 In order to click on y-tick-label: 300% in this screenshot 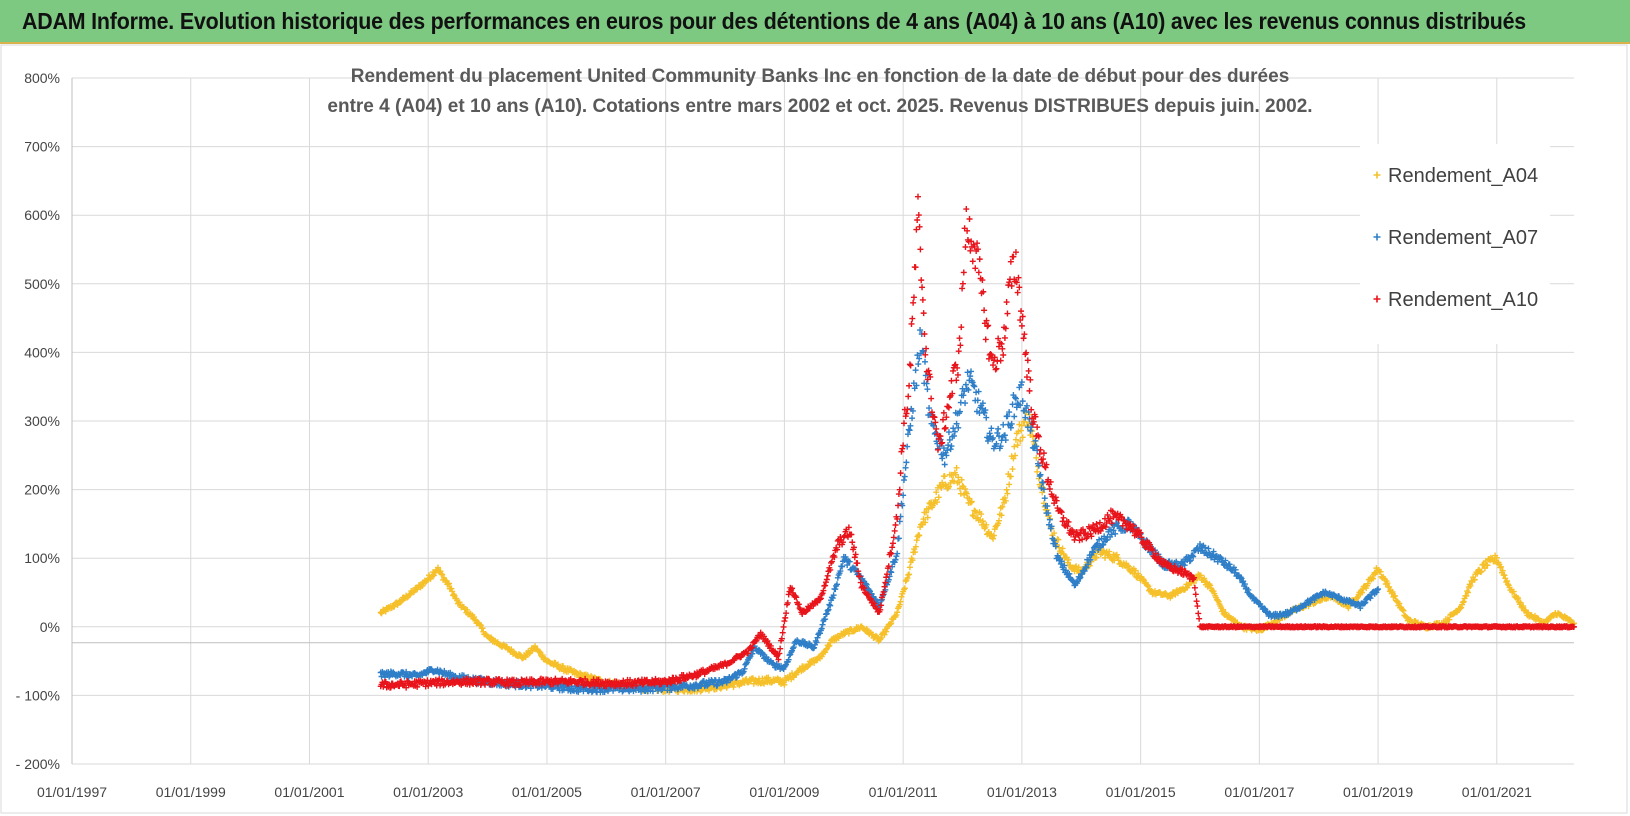, I will do `click(42, 421)`.